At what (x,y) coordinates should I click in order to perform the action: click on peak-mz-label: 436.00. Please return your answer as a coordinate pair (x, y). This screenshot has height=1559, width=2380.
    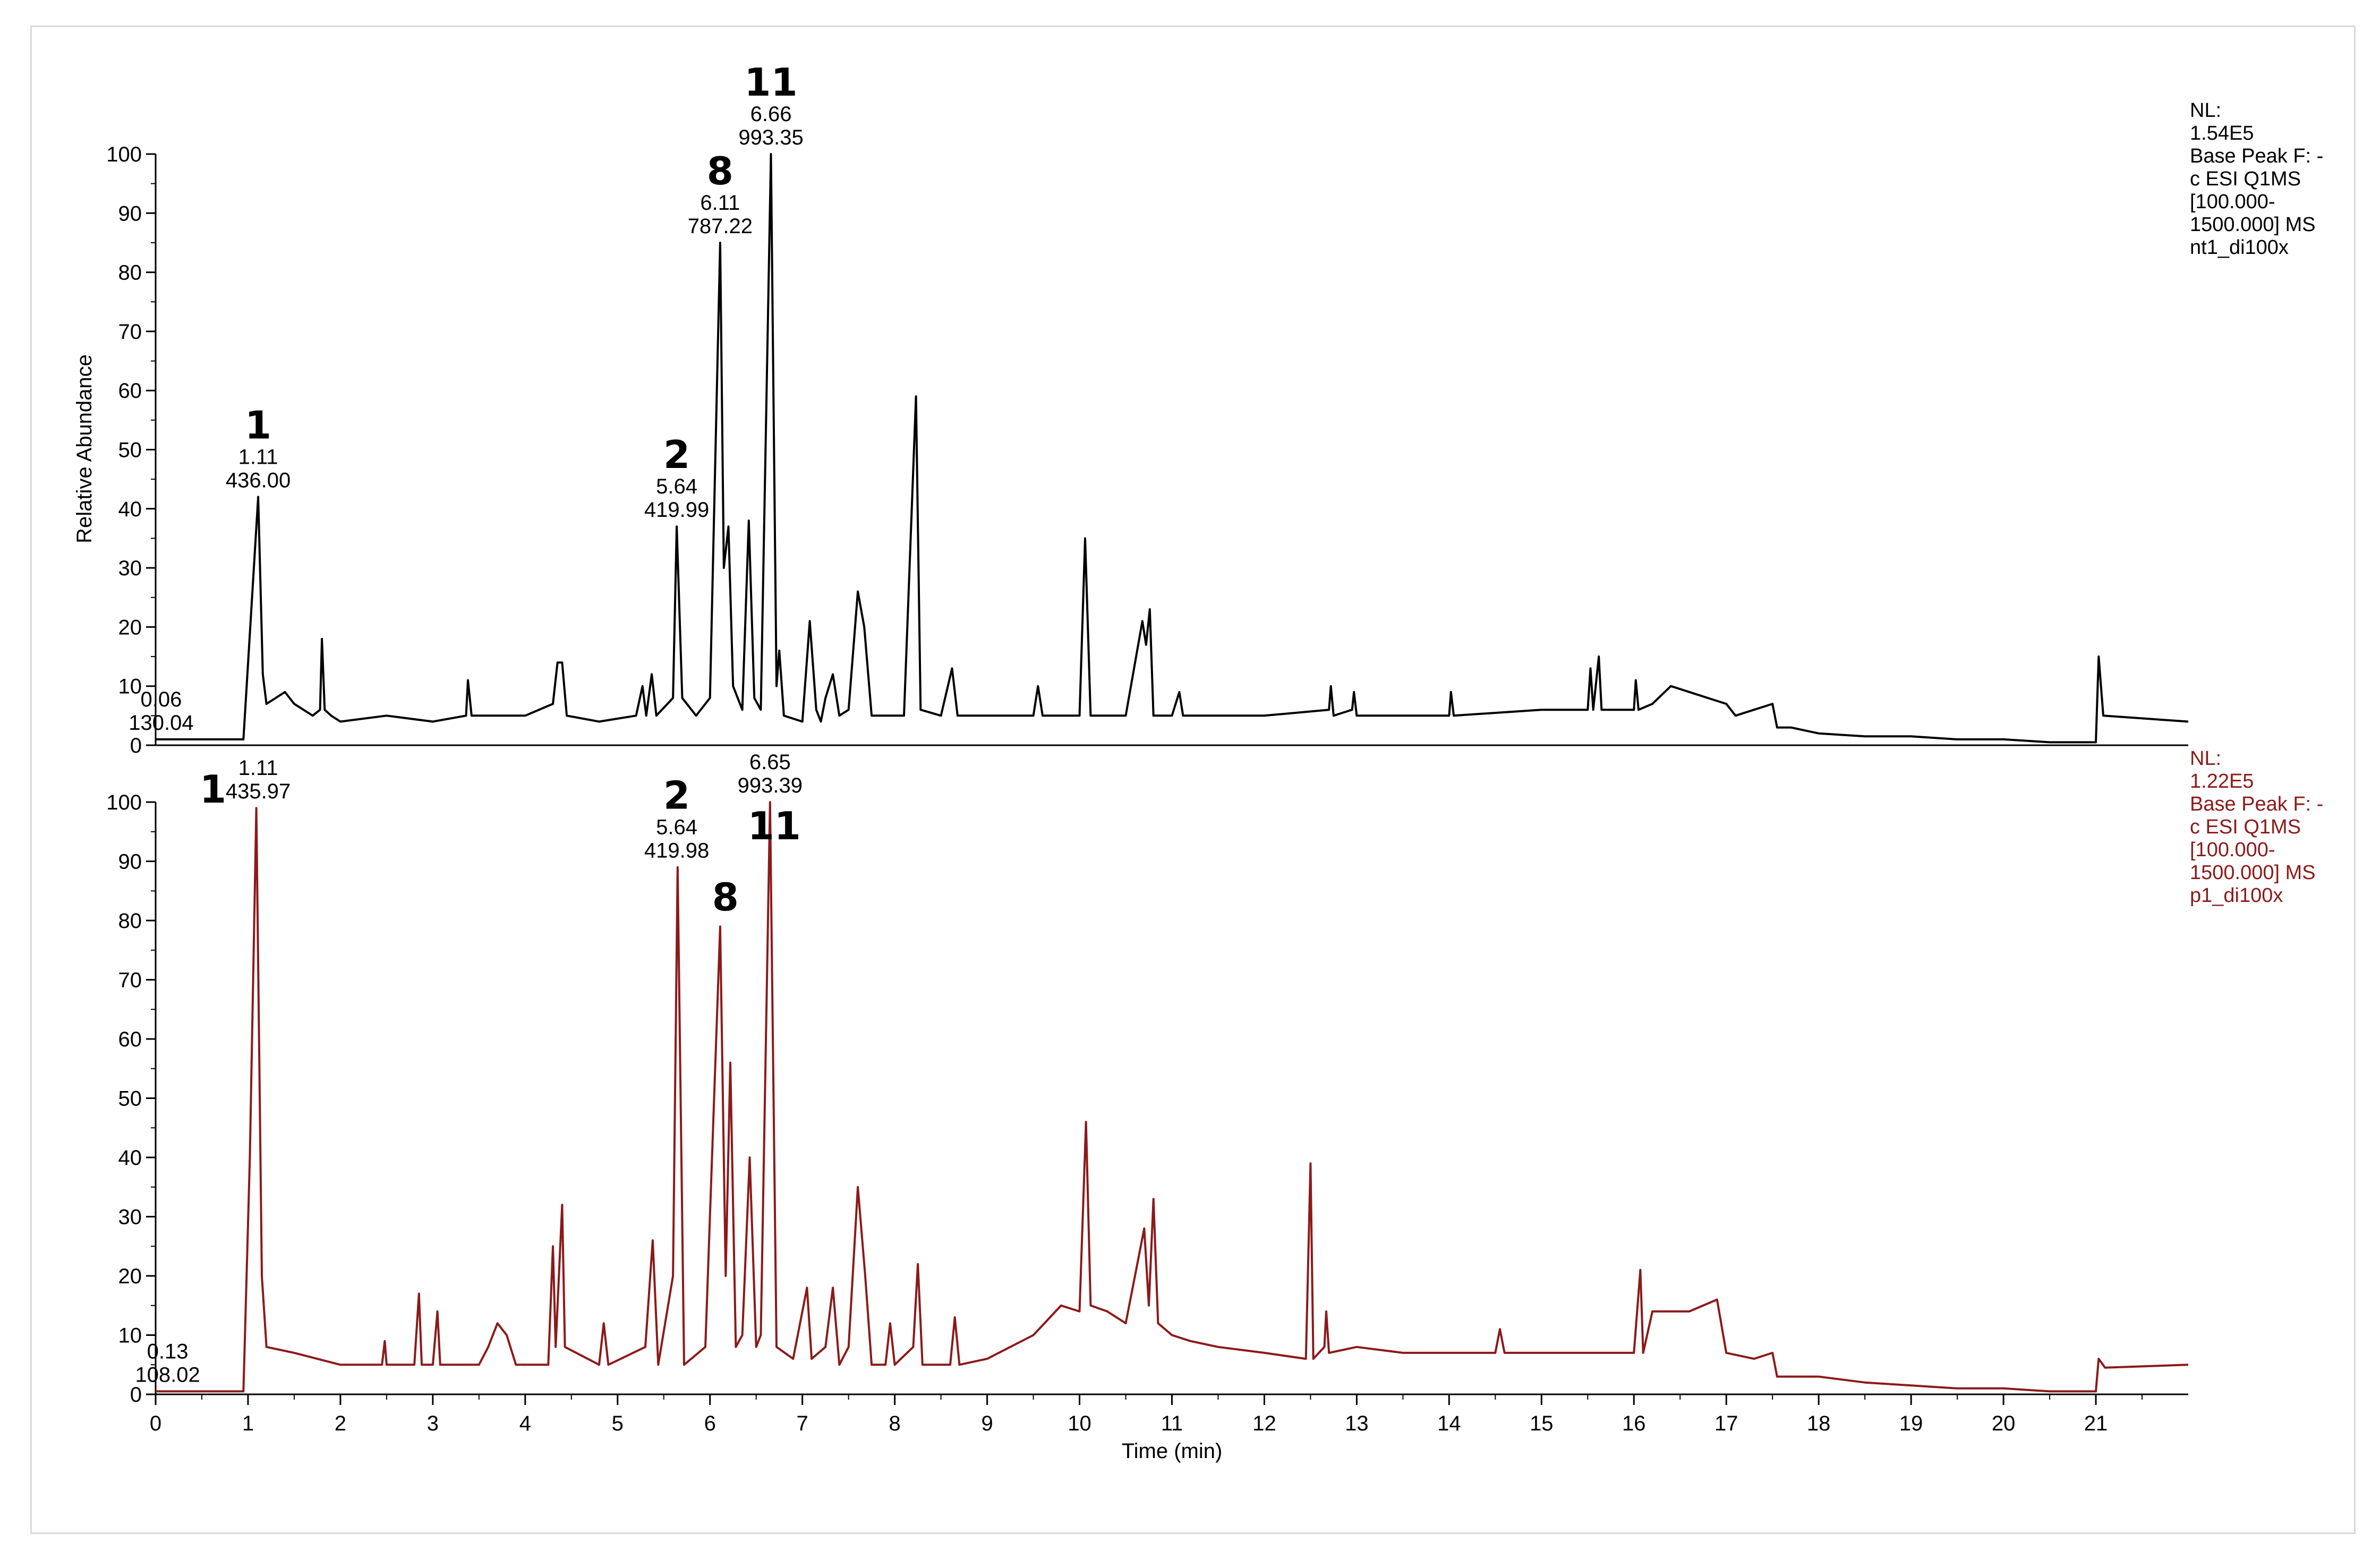
    Looking at the image, I should click on (258, 481).